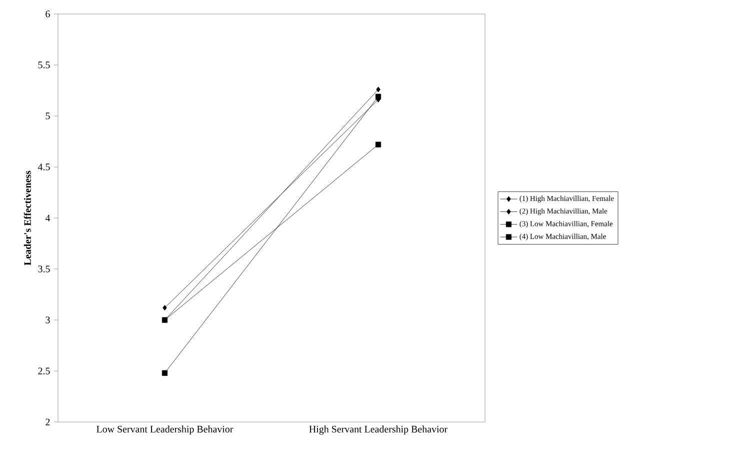  What do you see at coordinates (47, 218) in the screenshot?
I see `y-tick-label: 4` at bounding box center [47, 218].